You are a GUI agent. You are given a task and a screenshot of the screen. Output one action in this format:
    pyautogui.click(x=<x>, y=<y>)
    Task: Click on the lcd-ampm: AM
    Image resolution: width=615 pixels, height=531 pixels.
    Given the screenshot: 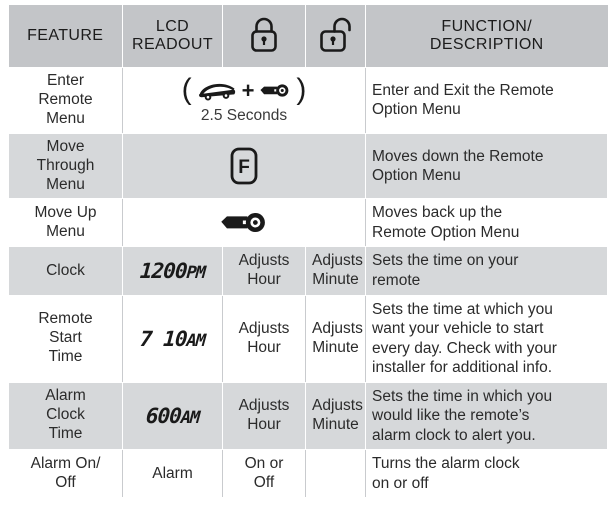 What is the action you would take?
    pyautogui.click(x=195, y=340)
    